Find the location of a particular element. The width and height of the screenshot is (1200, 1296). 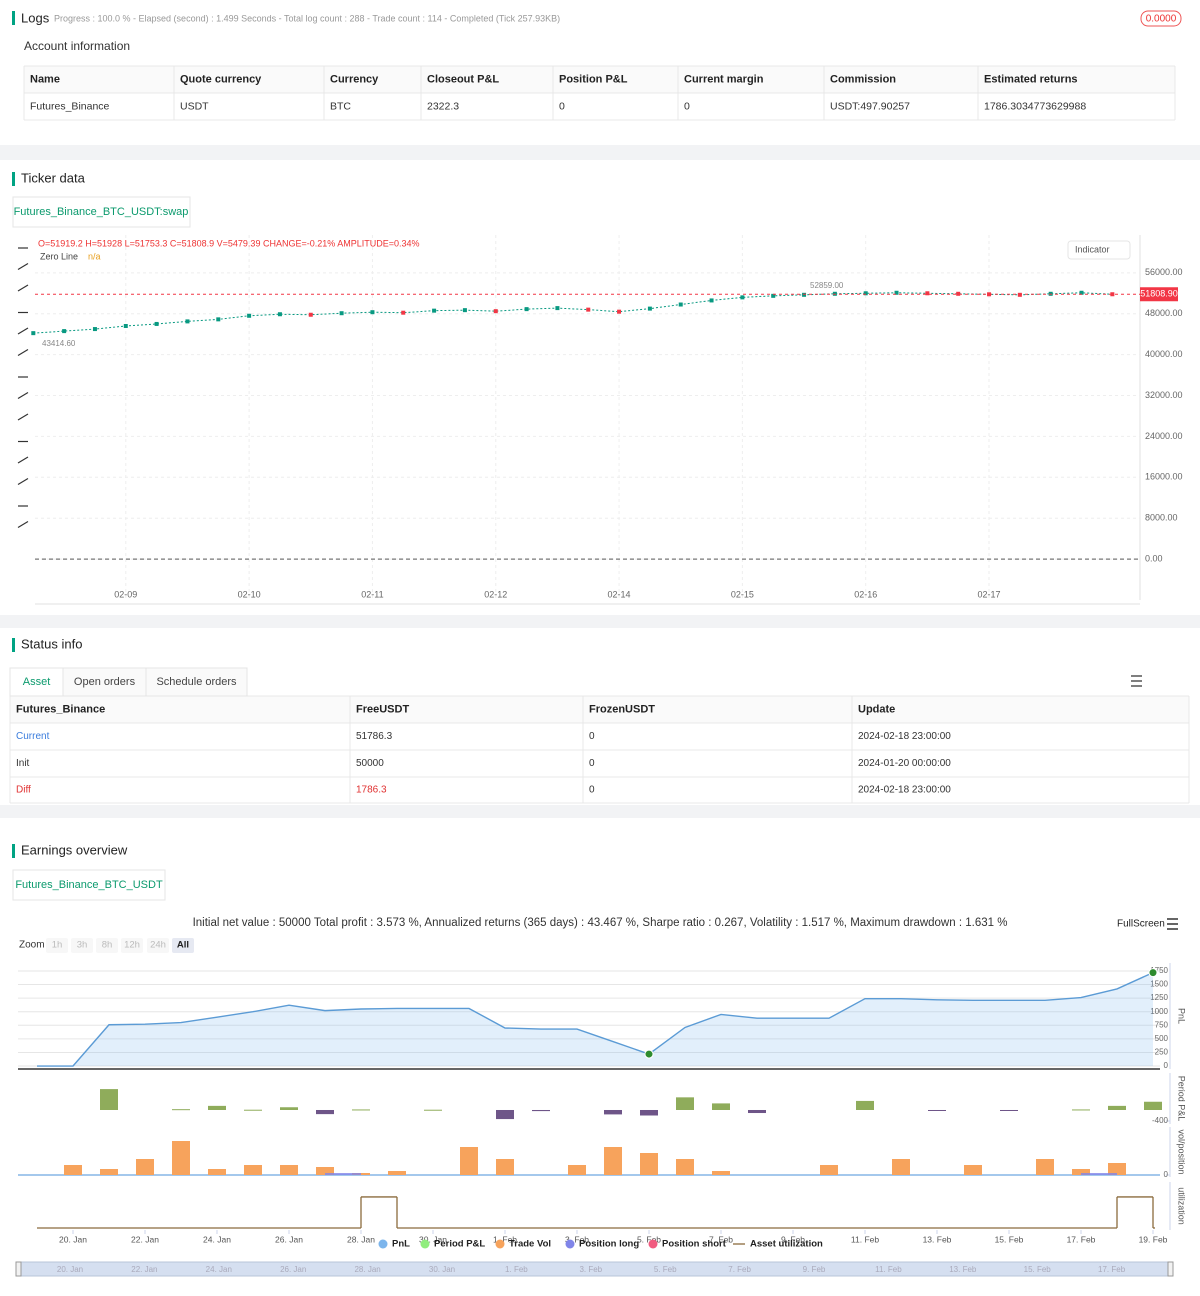

zoom-button-label: 3h is located at coordinates (82, 945).